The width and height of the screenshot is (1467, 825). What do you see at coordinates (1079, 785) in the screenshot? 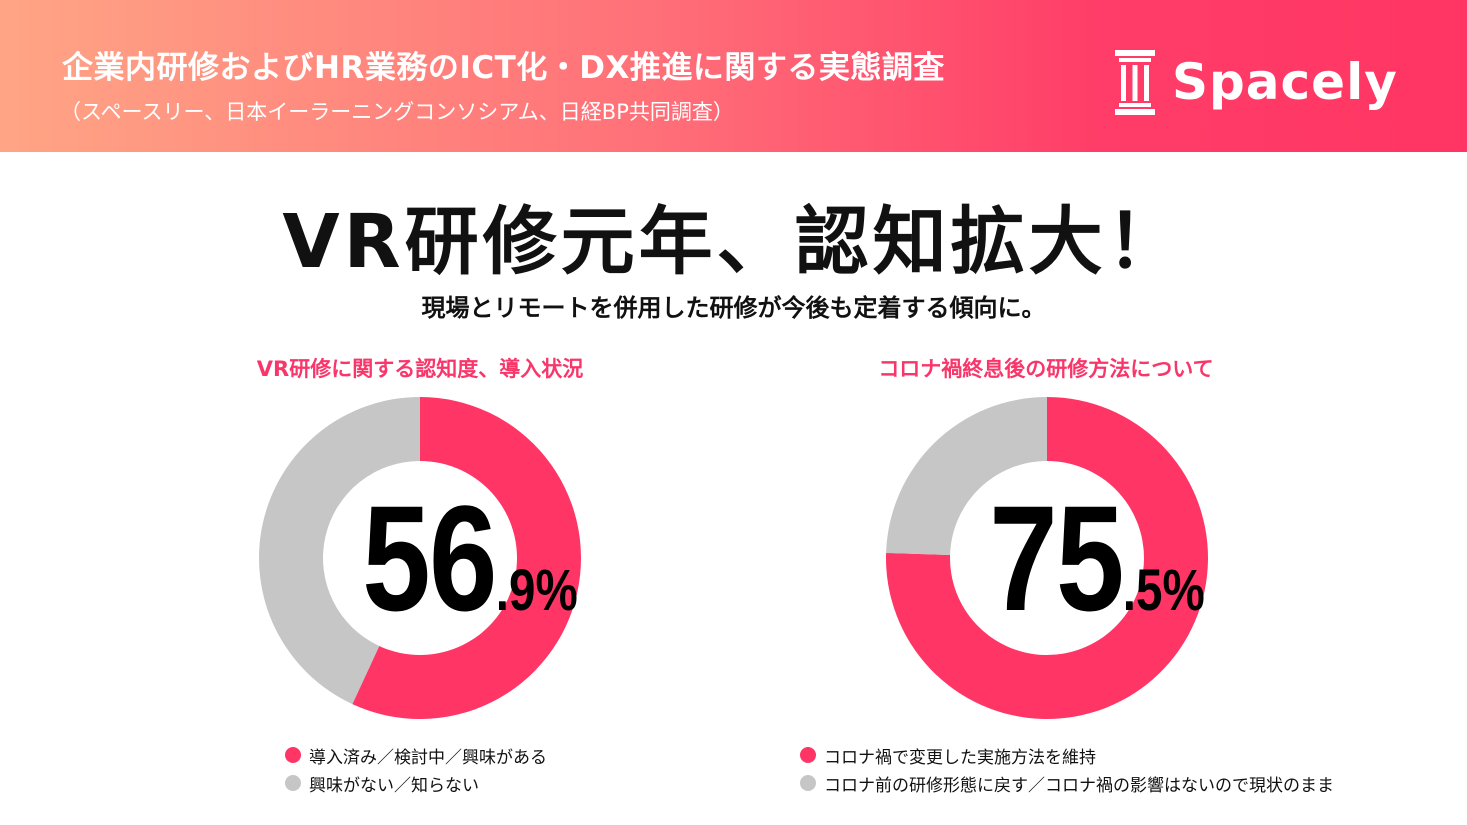
I see `legend-label: コロナ前の研修形態に戻す／コロナ禍の影響はないので現状のまま` at bounding box center [1079, 785].